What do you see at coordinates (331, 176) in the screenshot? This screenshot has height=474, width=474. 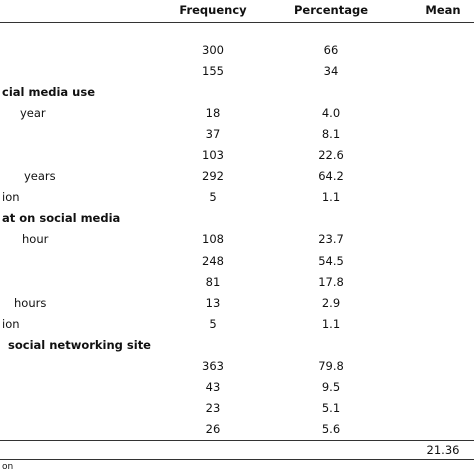 I see `cell-value: 64.2` at bounding box center [331, 176].